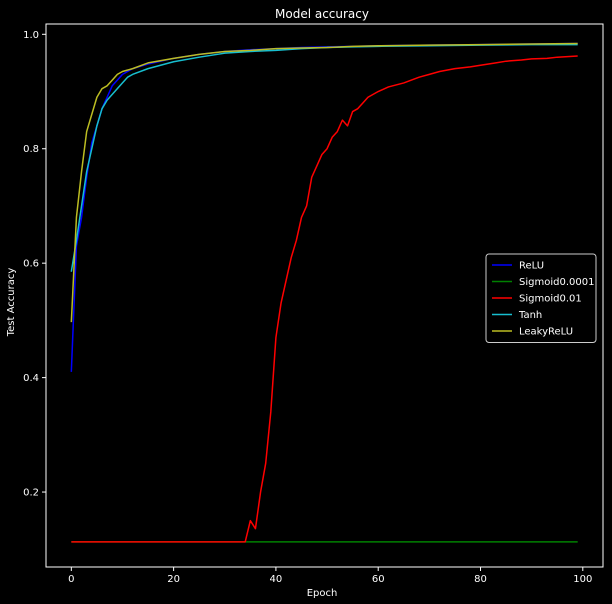 The height and width of the screenshot is (604, 612). Describe the element at coordinates (322, 593) in the screenshot. I see `x-axis-label: Epoch` at that location.